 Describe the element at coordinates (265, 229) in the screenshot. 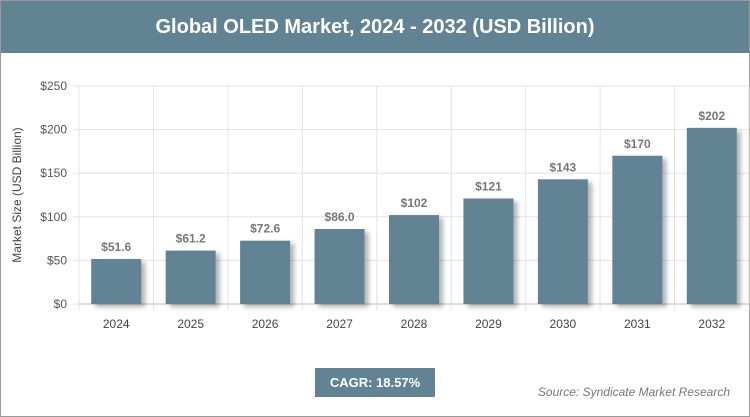

I see `data-label: $72.6` at that location.